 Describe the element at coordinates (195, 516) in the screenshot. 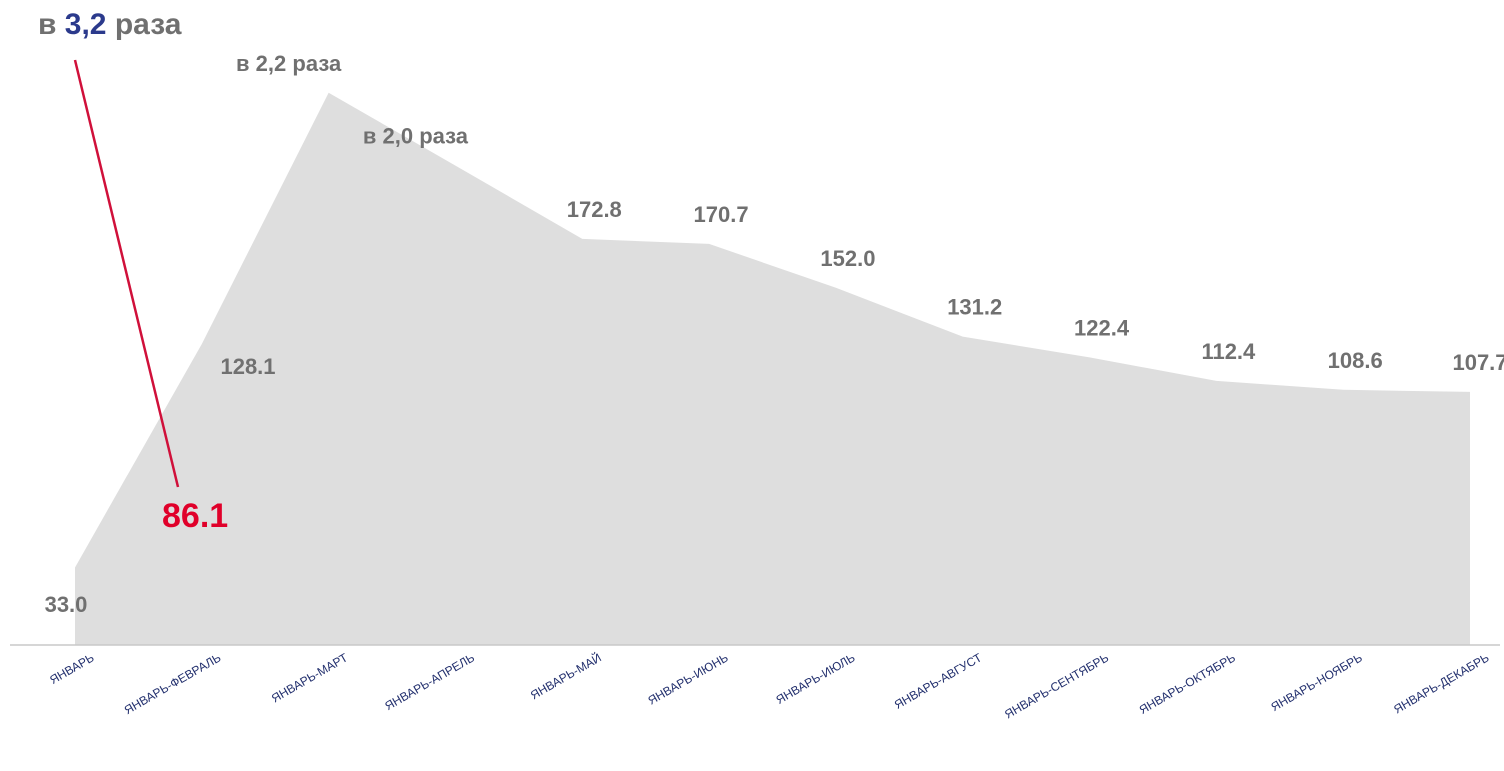

I see `callout-value: 86.1` at that location.